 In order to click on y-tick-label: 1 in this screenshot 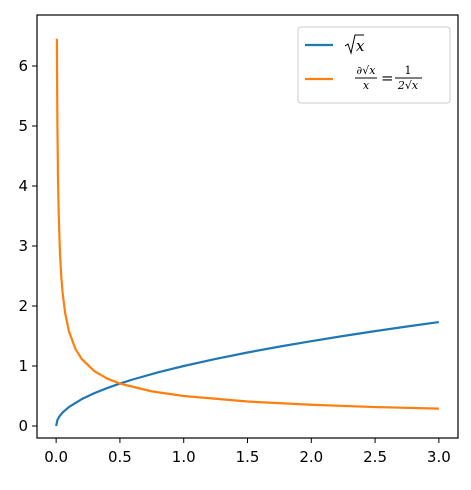, I will do `click(23, 366)`.